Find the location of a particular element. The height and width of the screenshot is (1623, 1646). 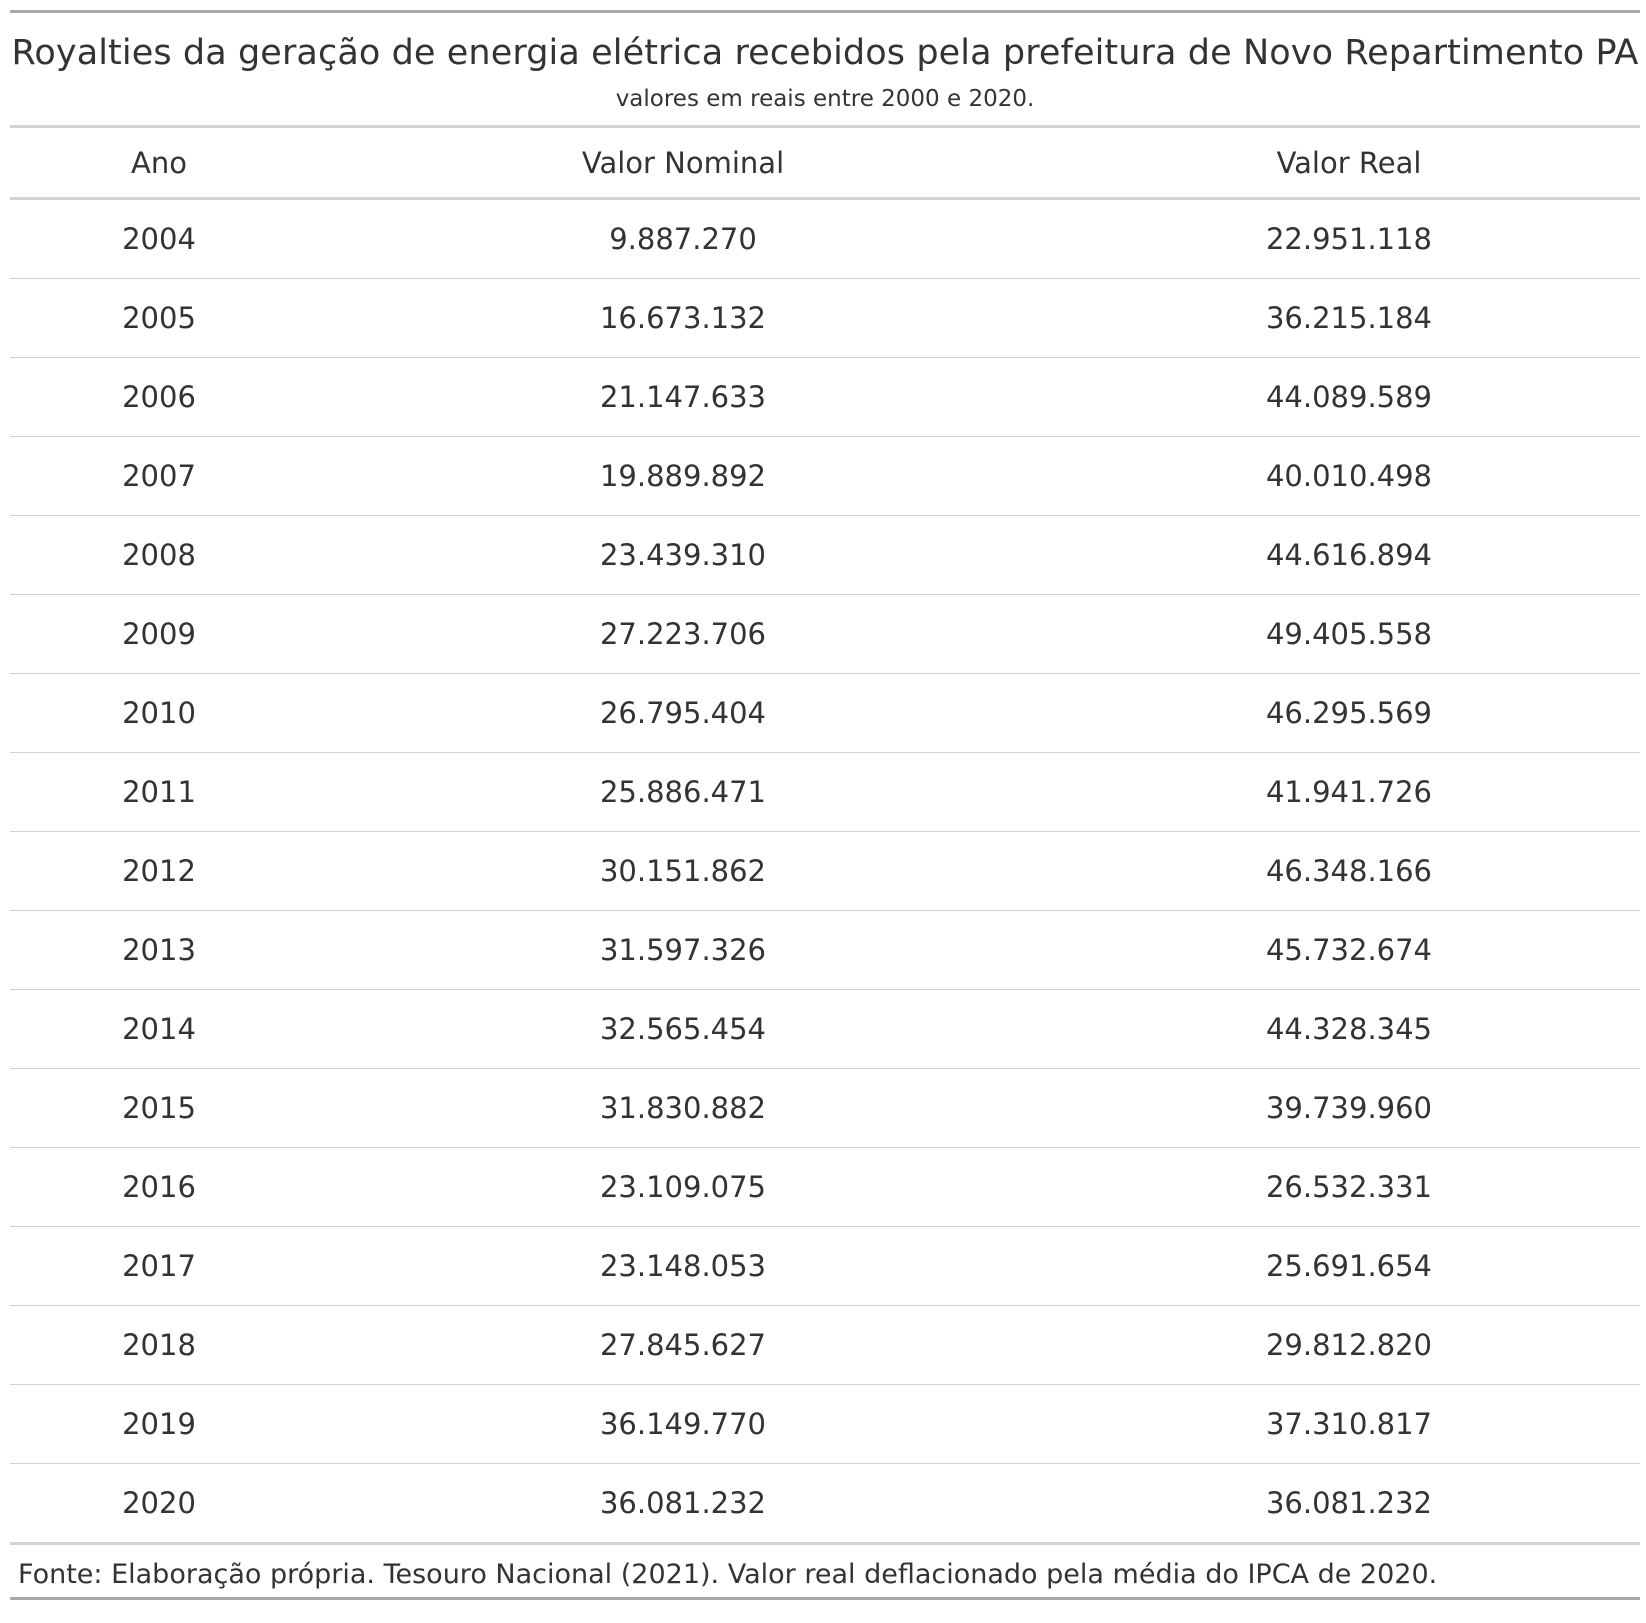

table-row: 2004 9.887.270 22.951.118 is located at coordinates (825, 238).